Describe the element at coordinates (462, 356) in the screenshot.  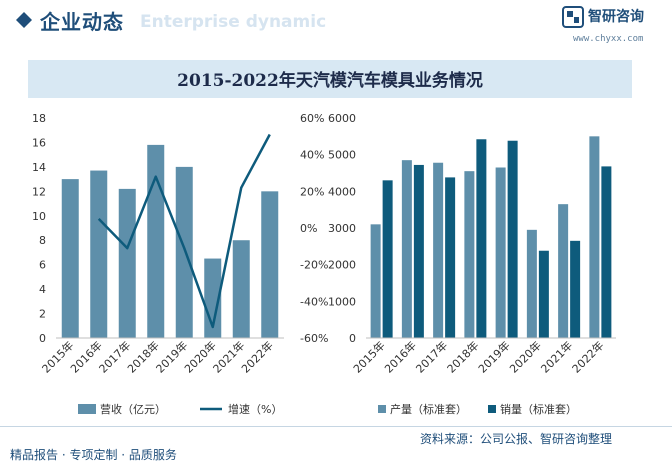
I see `x-tick-label: 2018年` at that location.